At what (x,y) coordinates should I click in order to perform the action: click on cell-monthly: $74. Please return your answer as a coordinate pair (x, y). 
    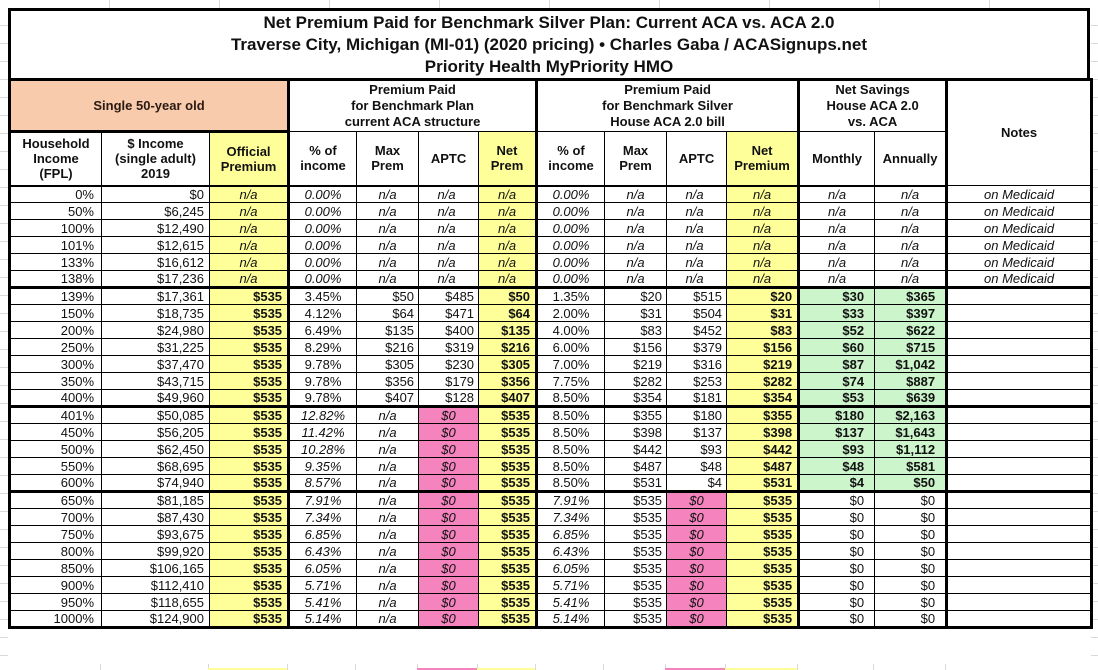
    Looking at the image, I should click on (836, 381).